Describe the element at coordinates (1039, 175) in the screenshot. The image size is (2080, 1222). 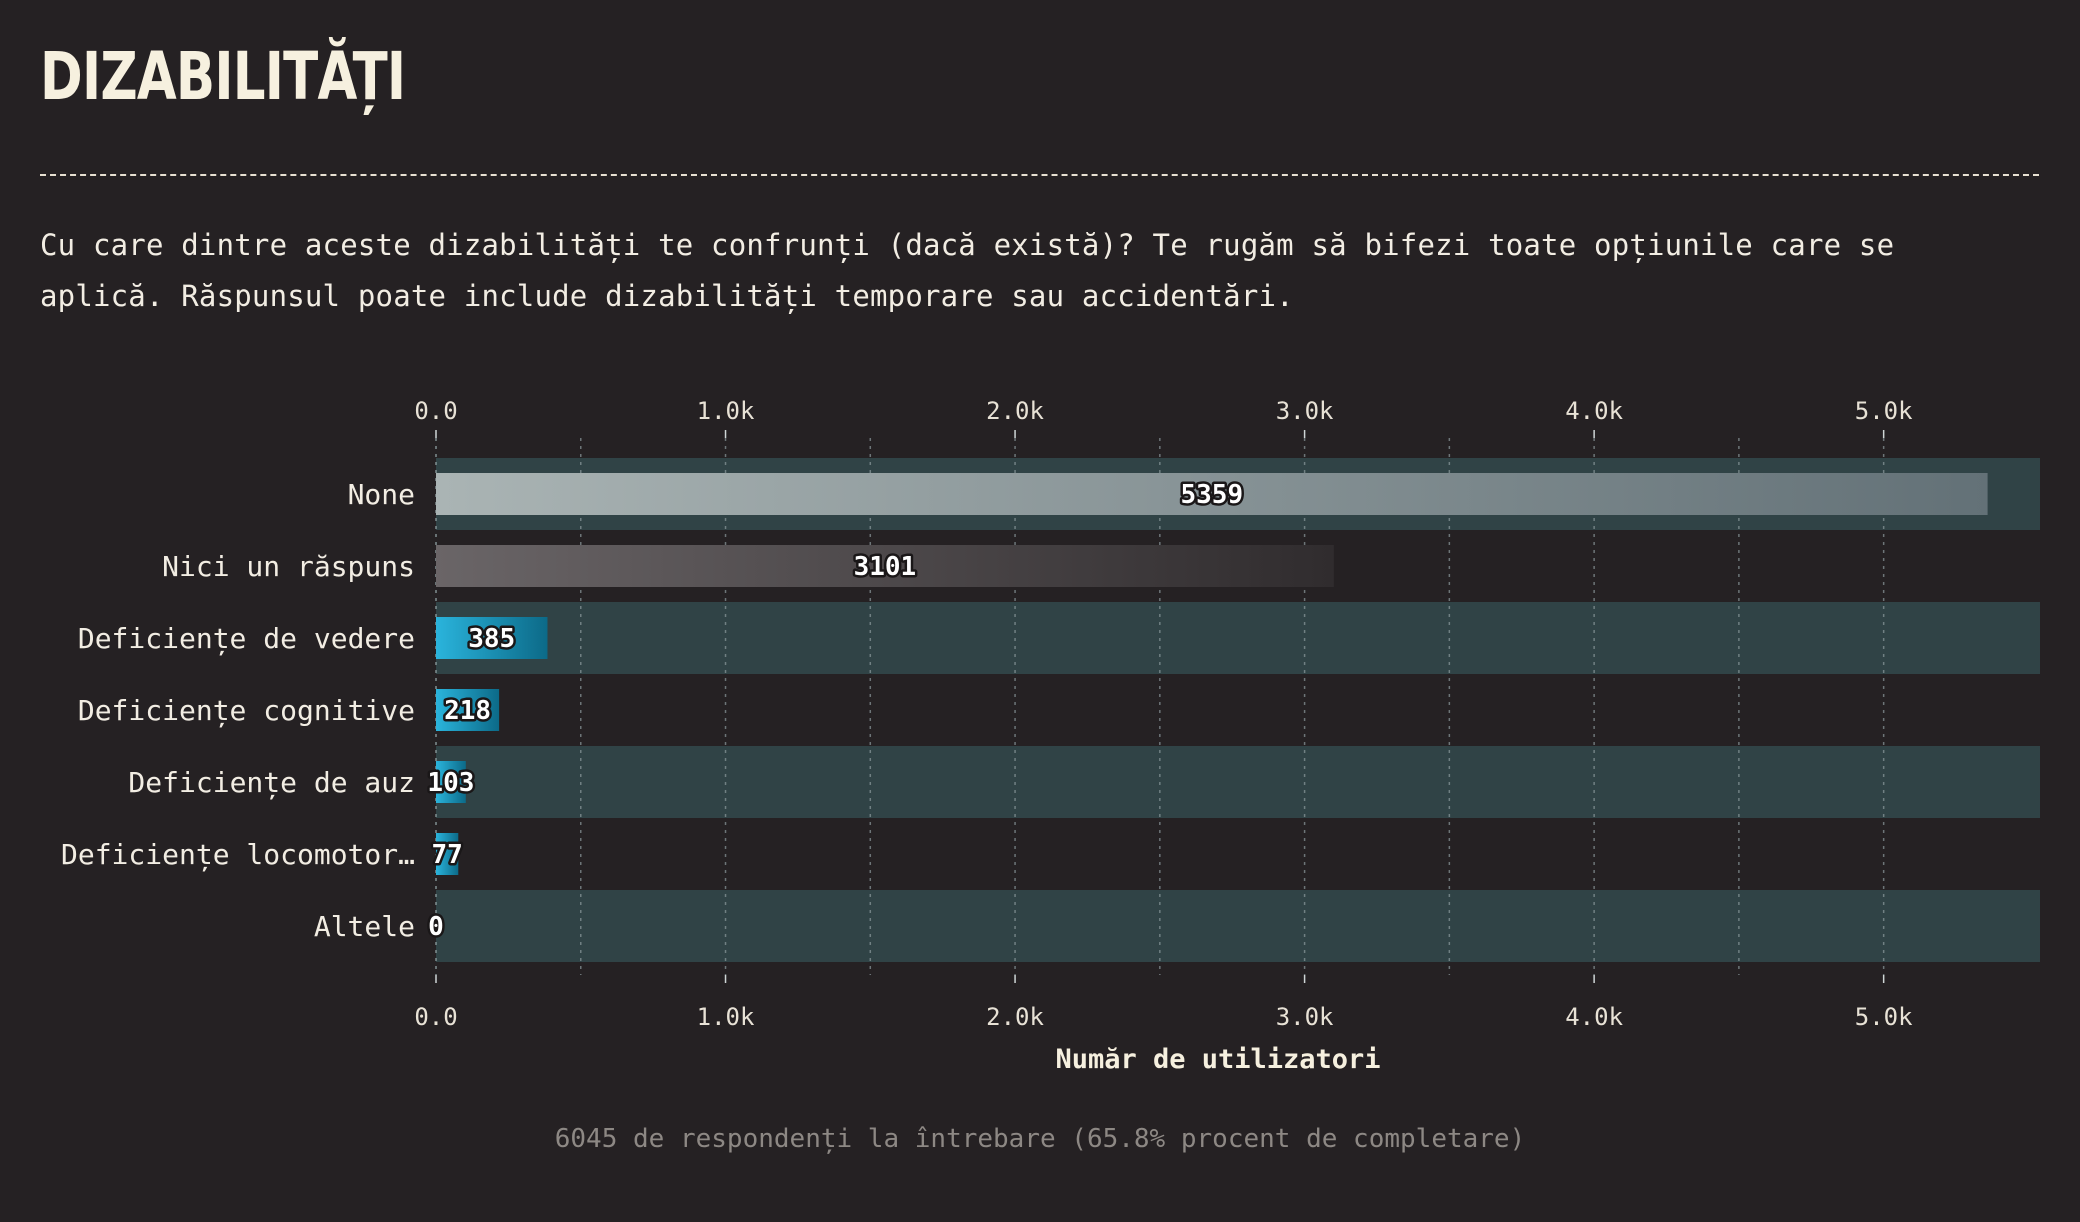
I see `title-divider` at that location.